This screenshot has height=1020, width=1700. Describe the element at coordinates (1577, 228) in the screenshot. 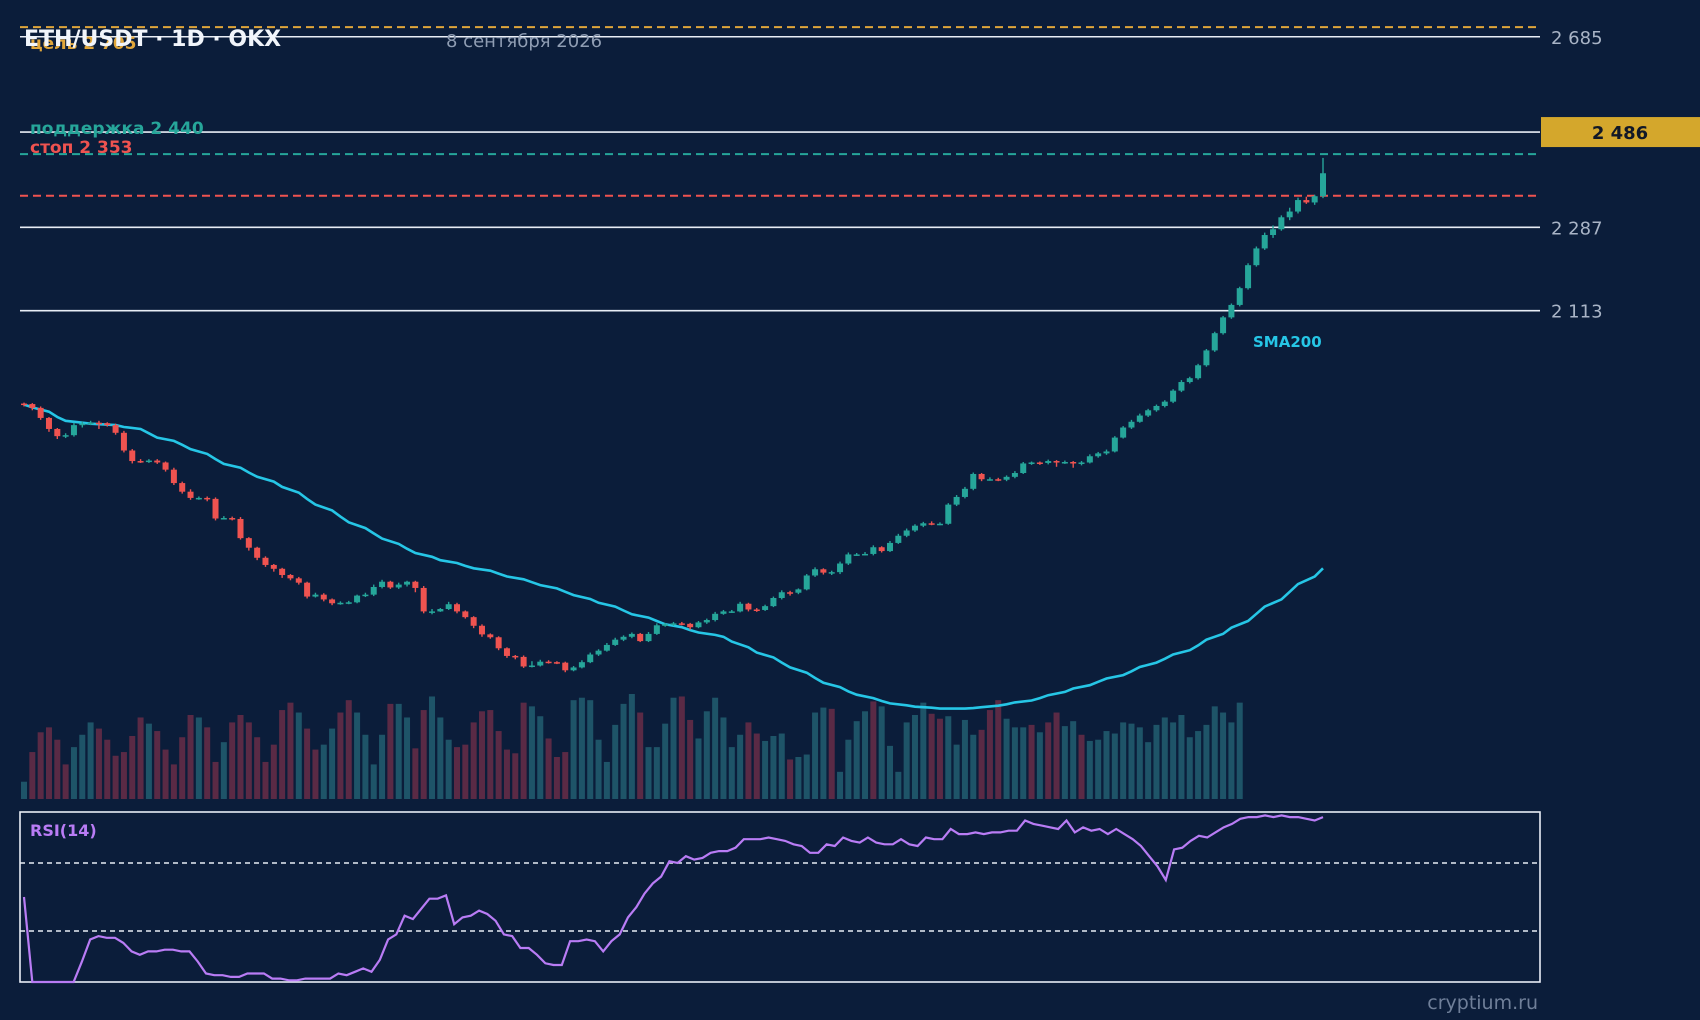

I see `price-axis-label: 2 287` at that location.